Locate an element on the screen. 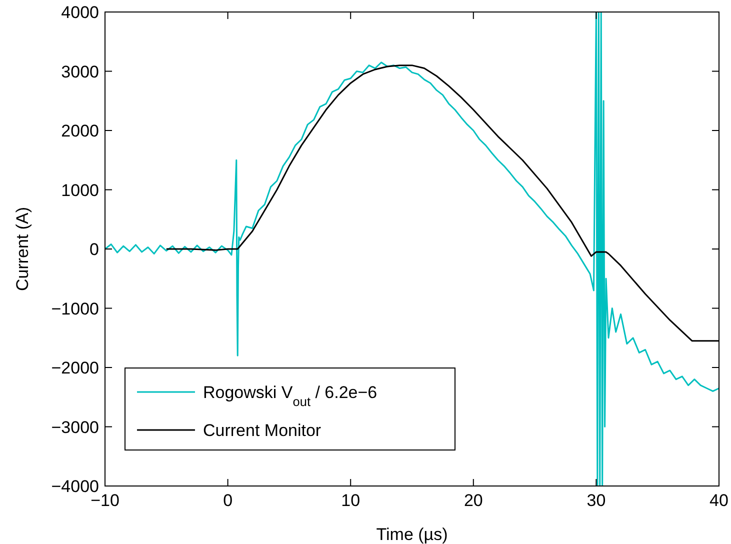 Image resolution: width=731 pixels, height=544 pixels. x-tick-label: 0 is located at coordinates (228, 500).